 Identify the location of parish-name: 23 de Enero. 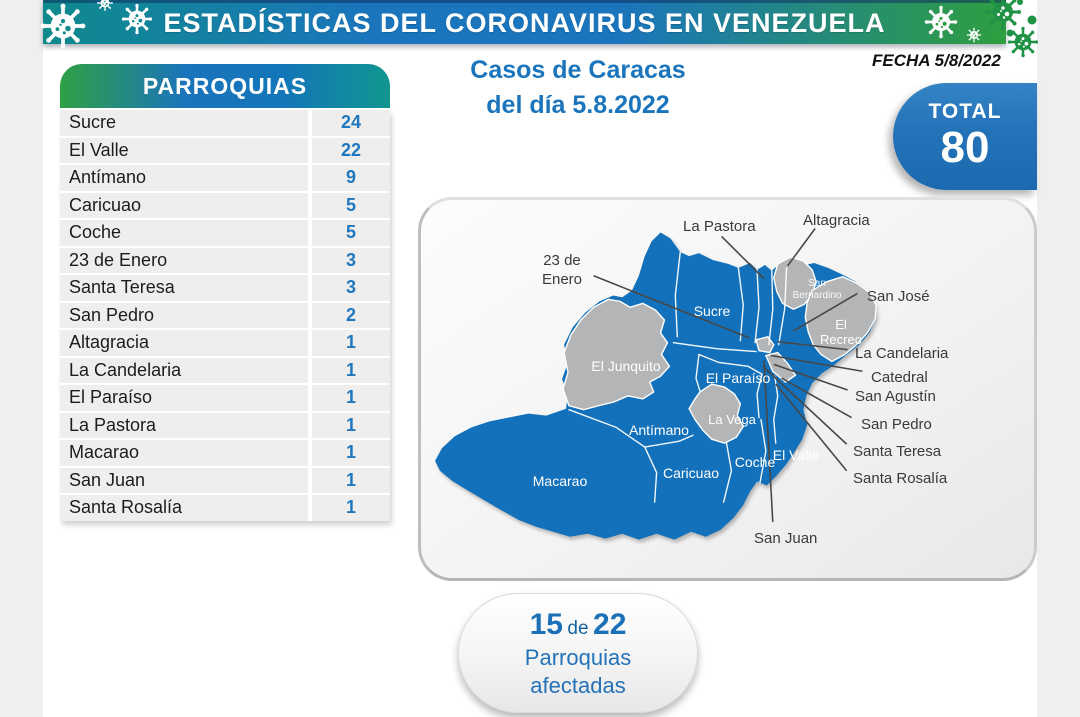
(184, 260).